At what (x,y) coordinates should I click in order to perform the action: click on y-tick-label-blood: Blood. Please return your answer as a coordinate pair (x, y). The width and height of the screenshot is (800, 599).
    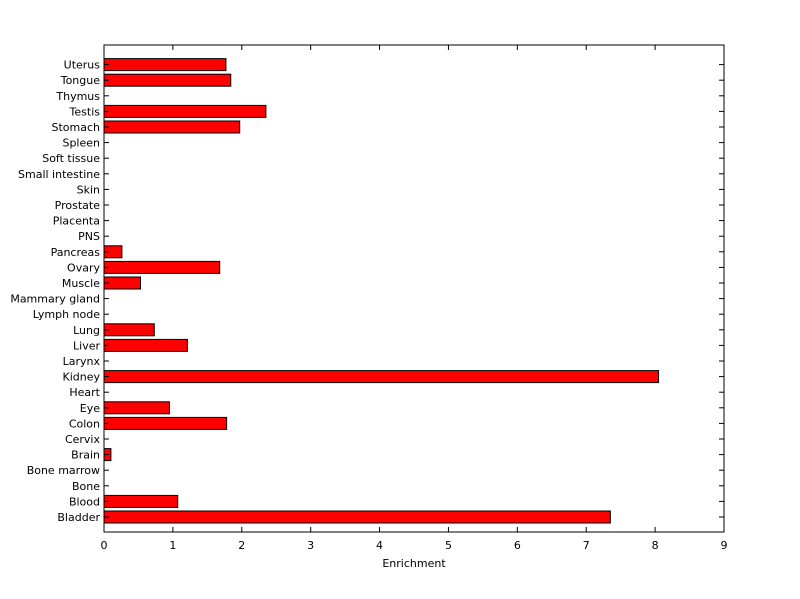
    Looking at the image, I should click on (84, 501).